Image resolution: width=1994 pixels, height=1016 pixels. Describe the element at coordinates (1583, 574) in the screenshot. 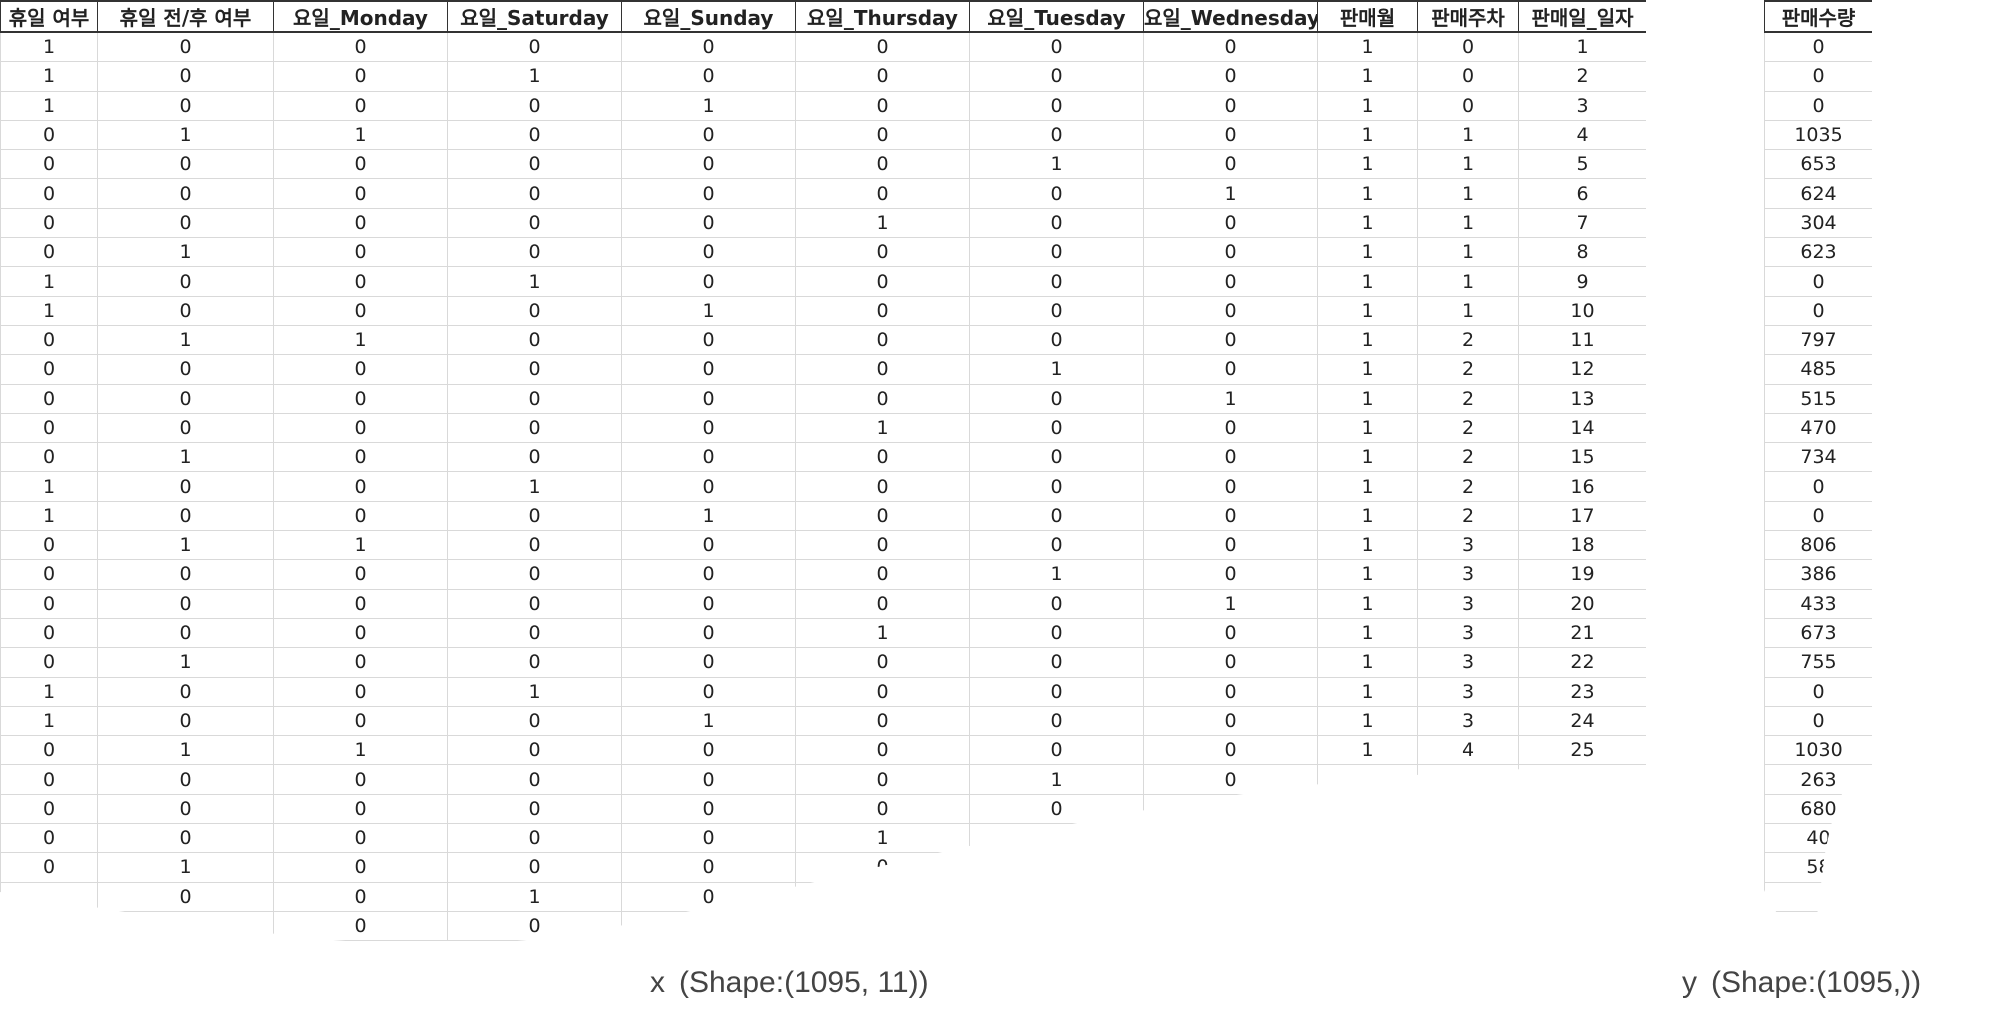

I see `table-cell: 19` at that location.